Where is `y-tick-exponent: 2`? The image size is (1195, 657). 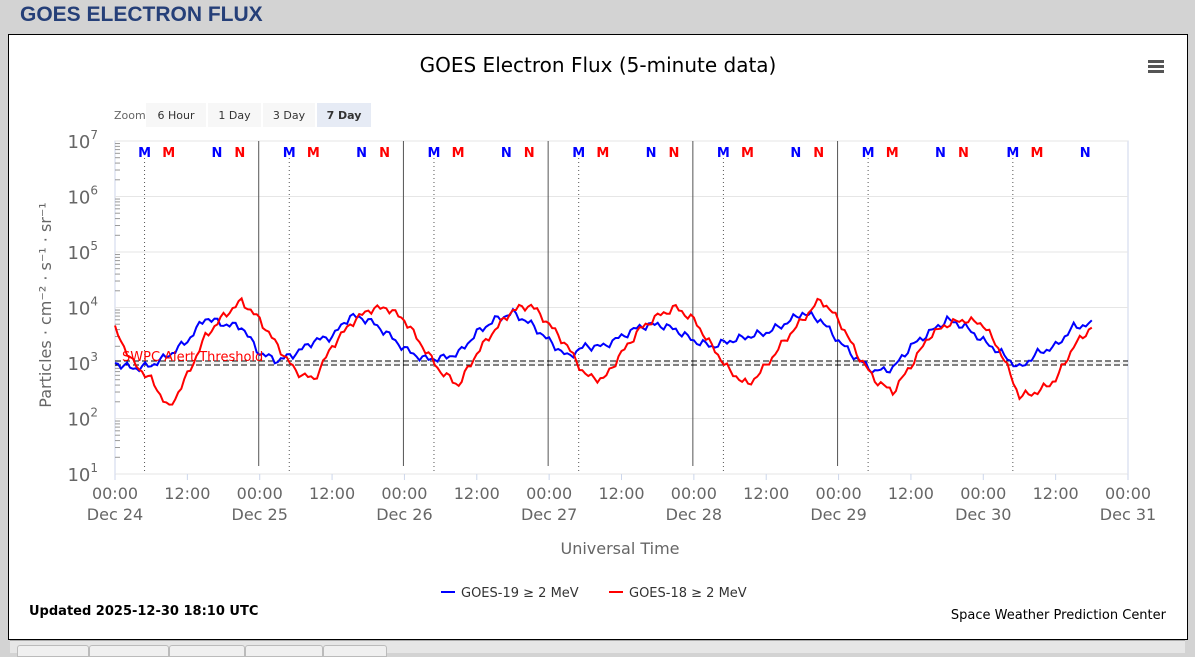 y-tick-exponent: 2 is located at coordinates (94, 413).